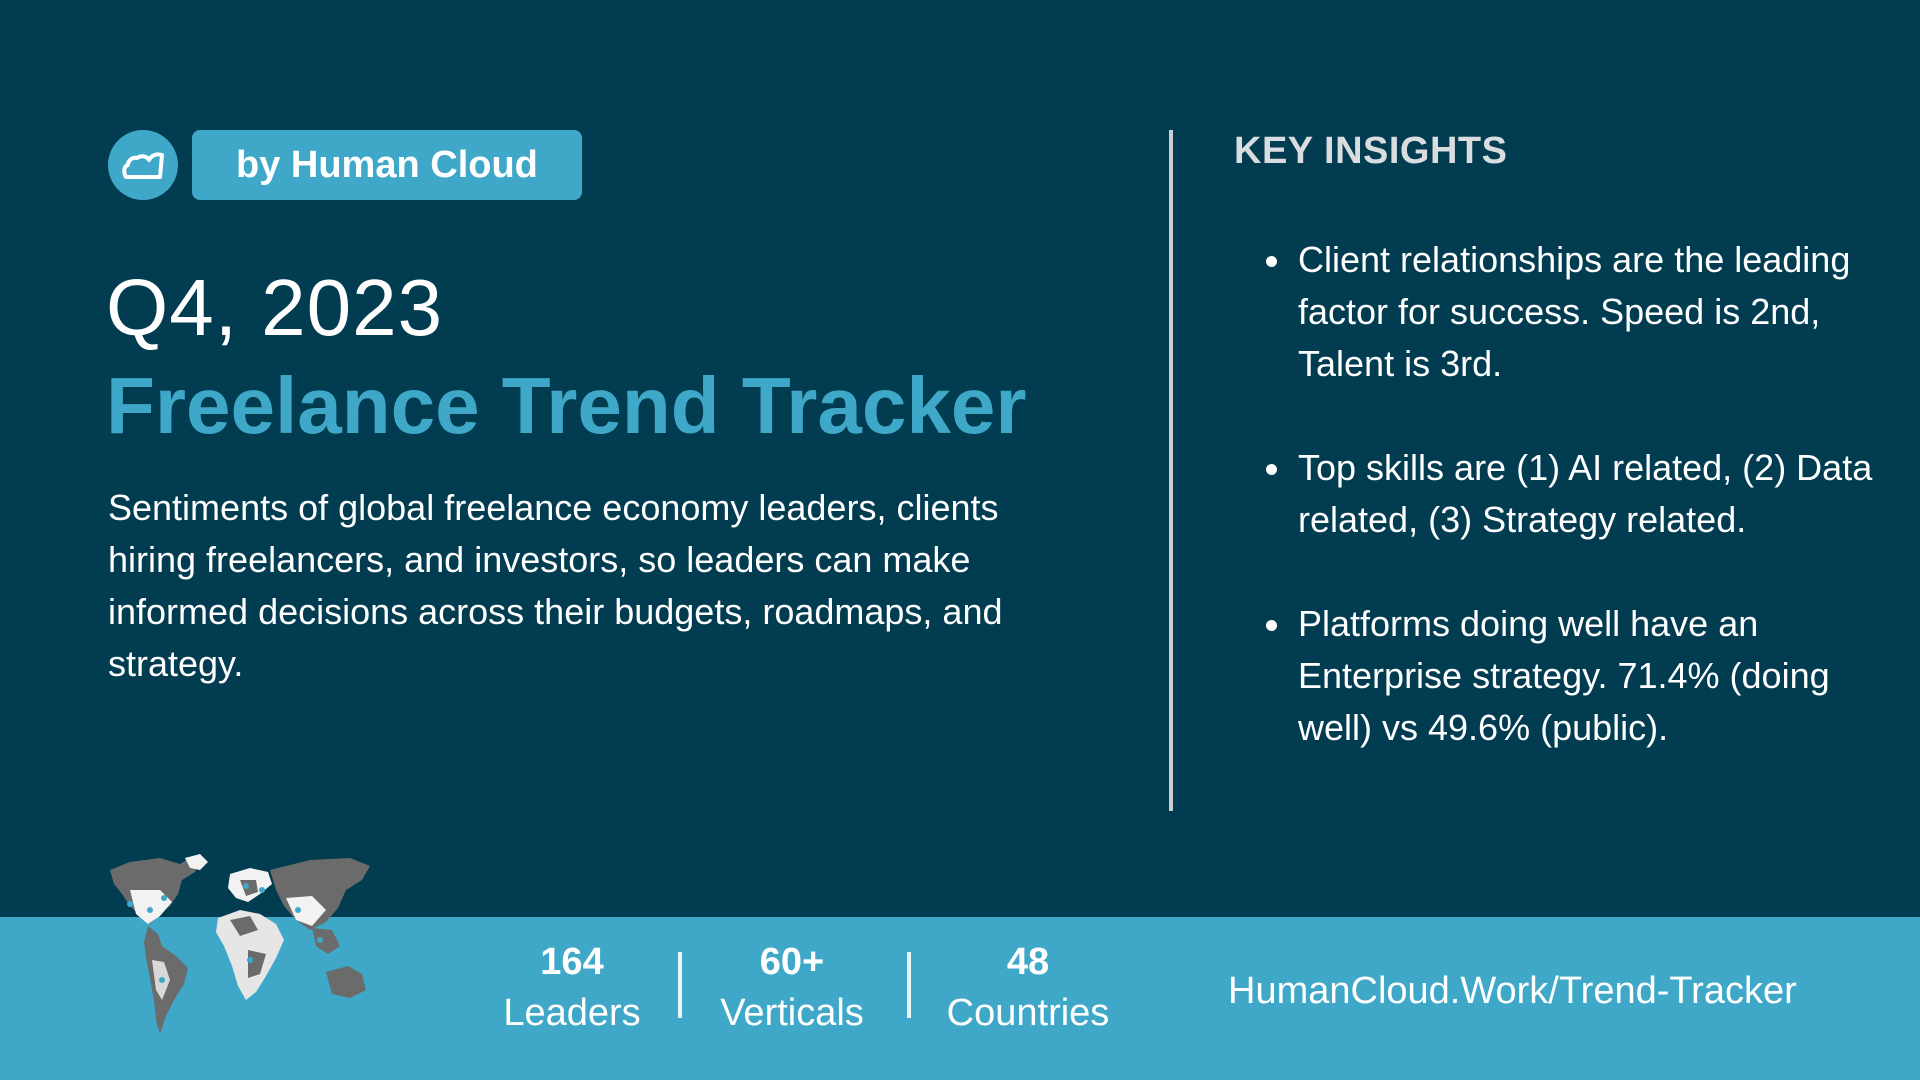  Describe the element at coordinates (1028, 1013) in the screenshot. I see `stat-label: Countries` at that location.